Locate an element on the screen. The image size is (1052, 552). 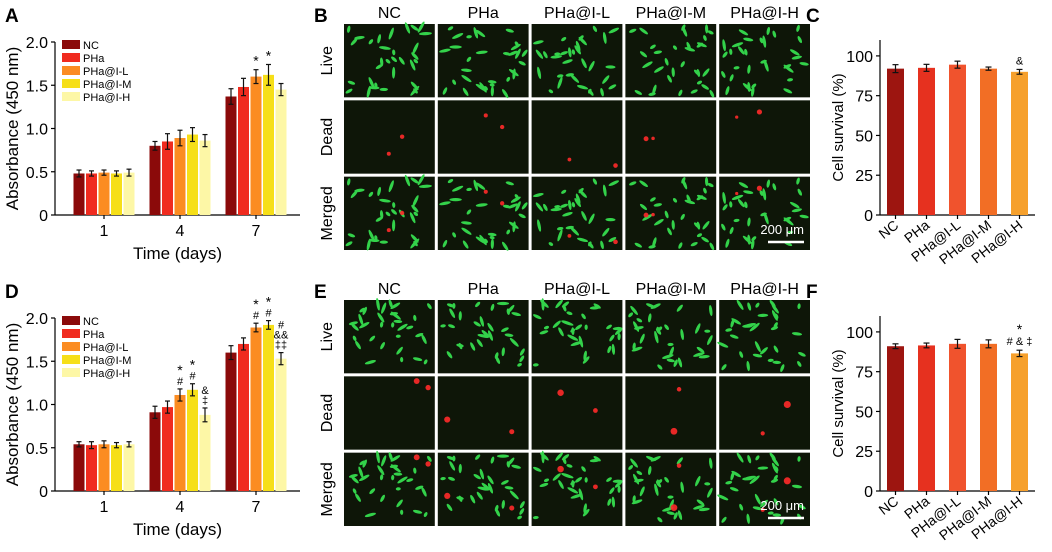
panel-label-d: D is located at coordinates (12, 292).